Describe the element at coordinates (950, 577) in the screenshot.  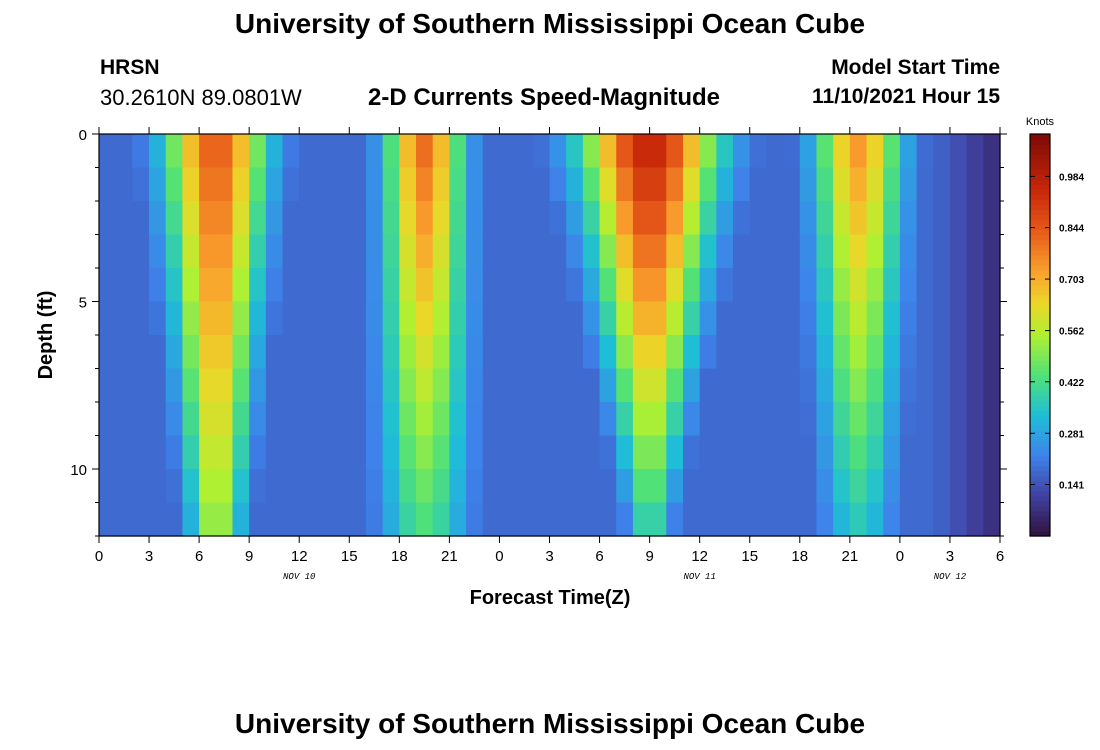
I see `day-label: NOV 12` at that location.